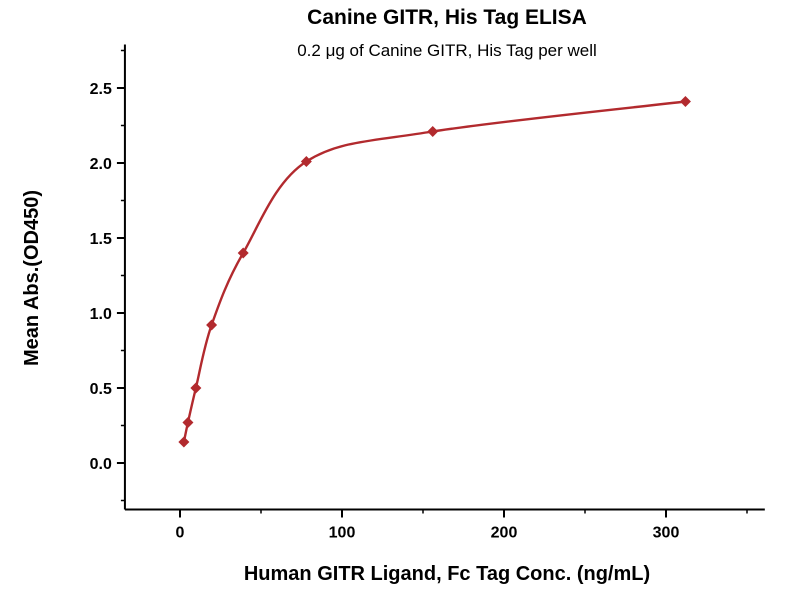  I want to click on y-tick-label: 1.0, so click(101, 314).